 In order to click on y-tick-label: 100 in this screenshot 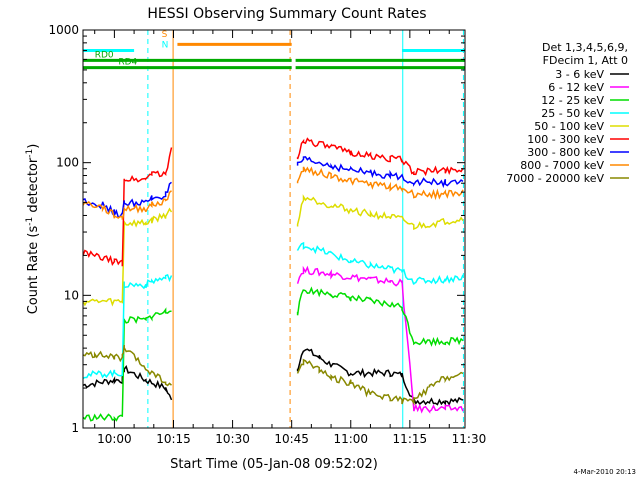, I will do `click(67, 163)`.